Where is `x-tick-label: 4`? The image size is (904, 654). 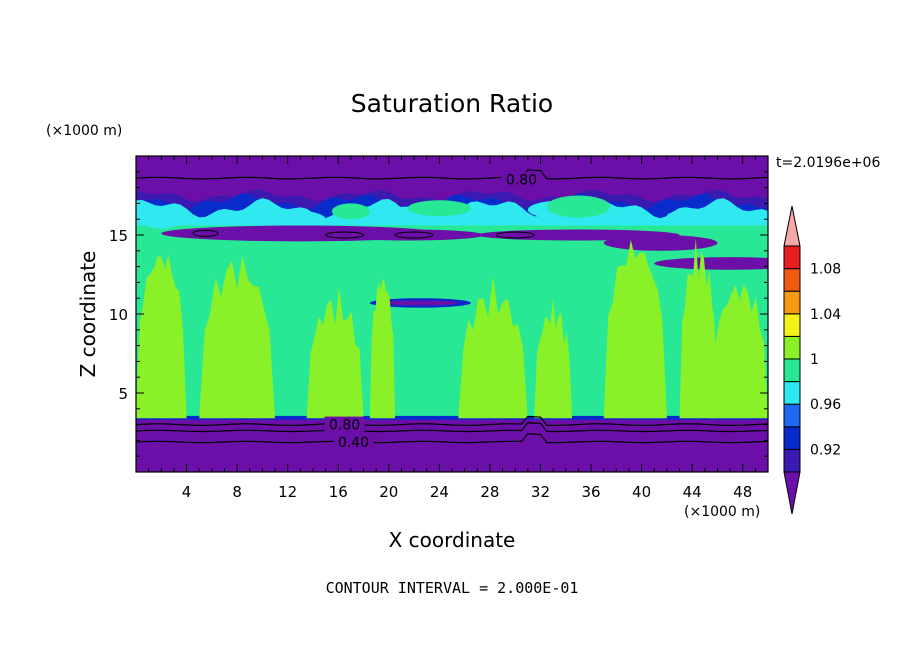
x-tick-label: 4 is located at coordinates (187, 492).